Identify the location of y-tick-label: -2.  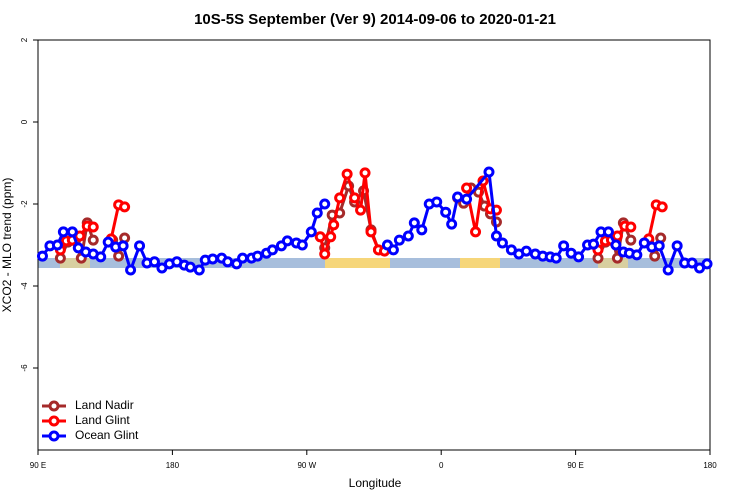
(24, 204).